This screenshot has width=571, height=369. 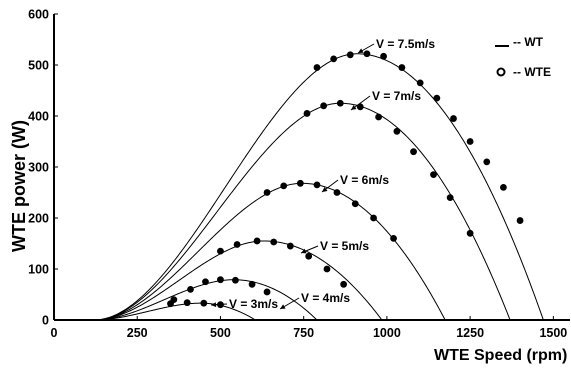 What do you see at coordinates (38, 168) in the screenshot?
I see `y-tick-label: 300` at bounding box center [38, 168].